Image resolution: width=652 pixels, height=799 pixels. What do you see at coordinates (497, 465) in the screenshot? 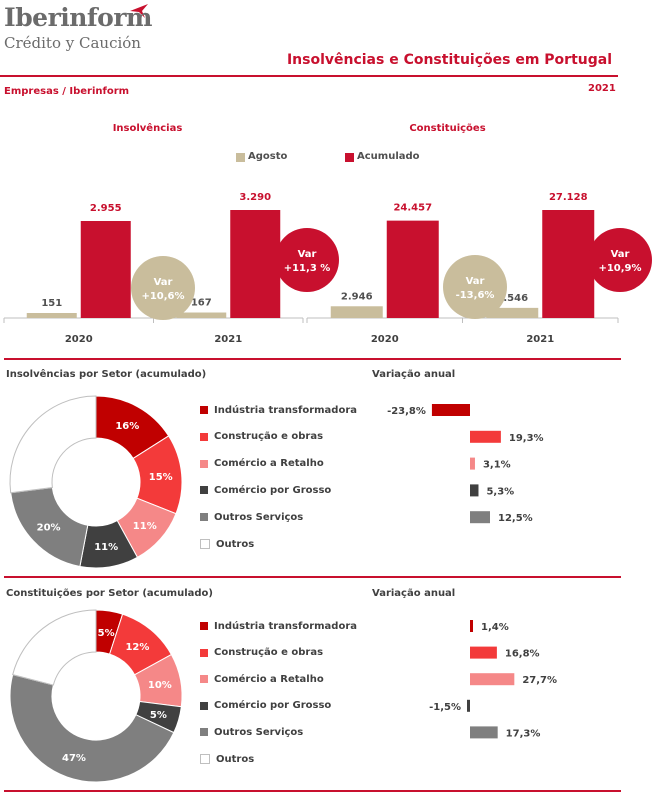
I see `var-bar-label-2: 3,1%` at bounding box center [497, 465].